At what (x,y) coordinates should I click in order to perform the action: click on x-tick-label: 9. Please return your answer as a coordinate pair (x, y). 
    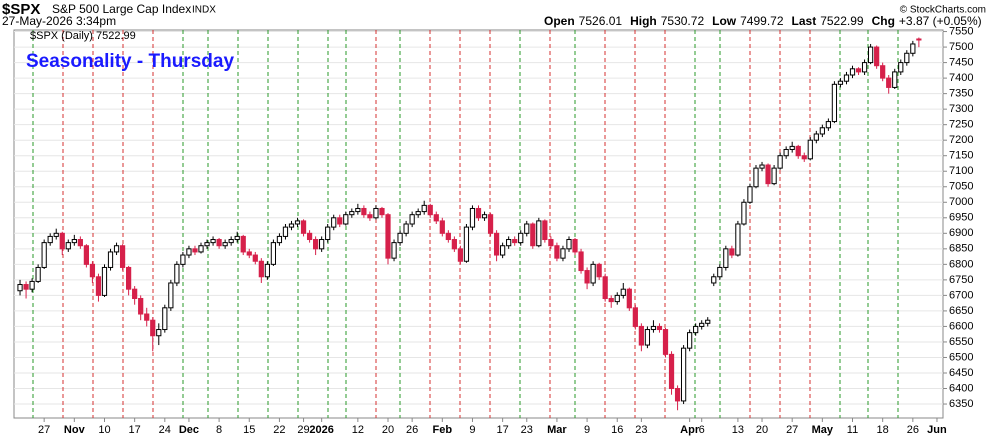
    Looking at the image, I should click on (472, 430).